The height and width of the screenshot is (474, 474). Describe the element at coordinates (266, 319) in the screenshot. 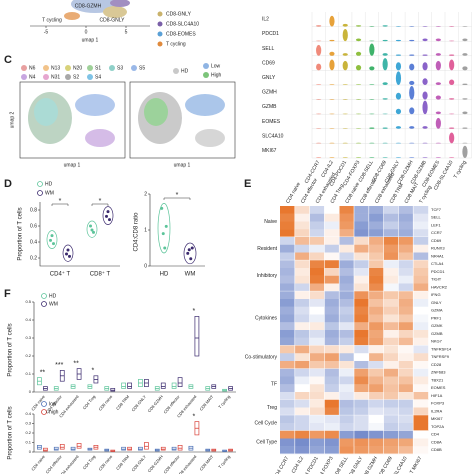

I see `row-group-label: Cytokines` at that location.